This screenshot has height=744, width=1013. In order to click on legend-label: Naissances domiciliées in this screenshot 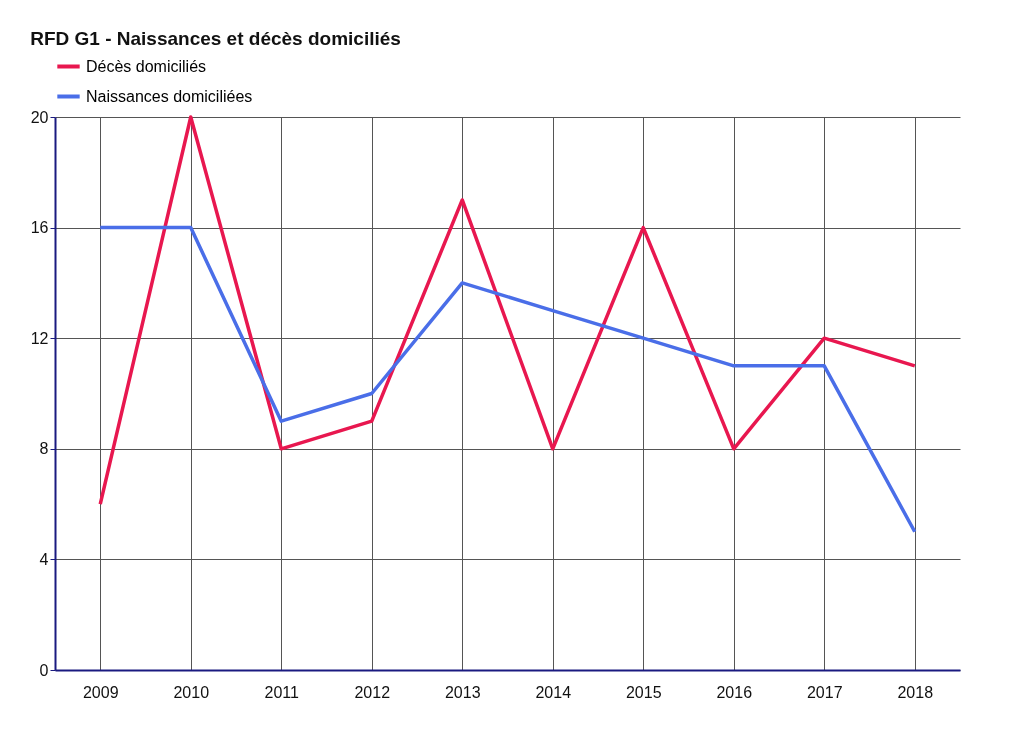, I will do `click(169, 96)`.